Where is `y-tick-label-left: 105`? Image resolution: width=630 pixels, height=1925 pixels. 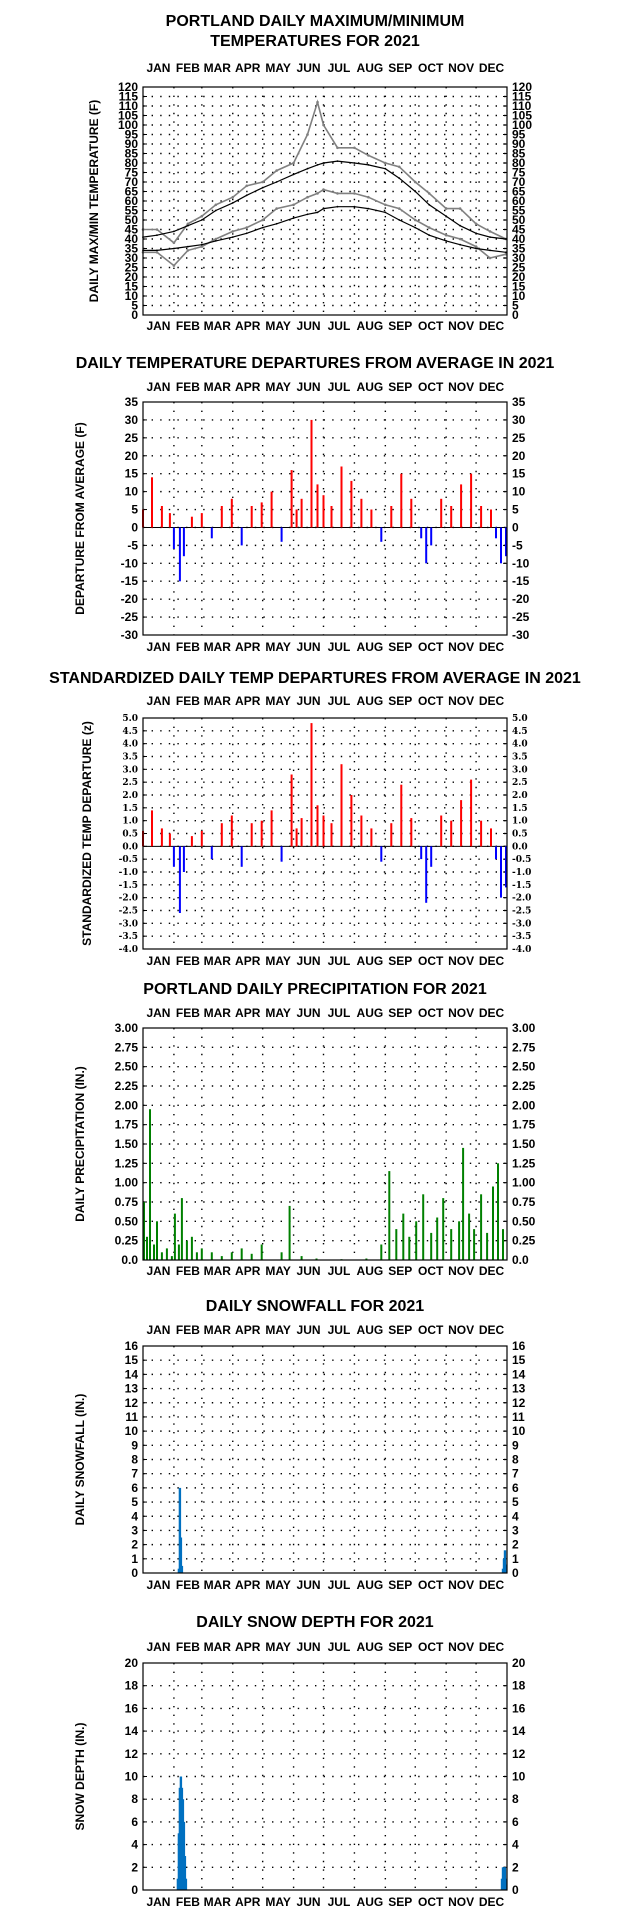
y-tick-label-left: 105 is located at coordinates (128, 116).